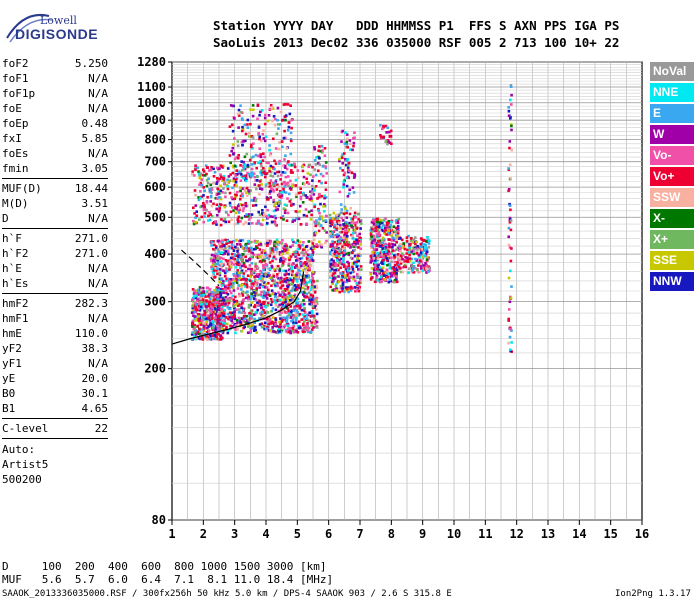 The height and width of the screenshot is (600, 700). I want to click on param-name: h`Es, so click(15, 283).